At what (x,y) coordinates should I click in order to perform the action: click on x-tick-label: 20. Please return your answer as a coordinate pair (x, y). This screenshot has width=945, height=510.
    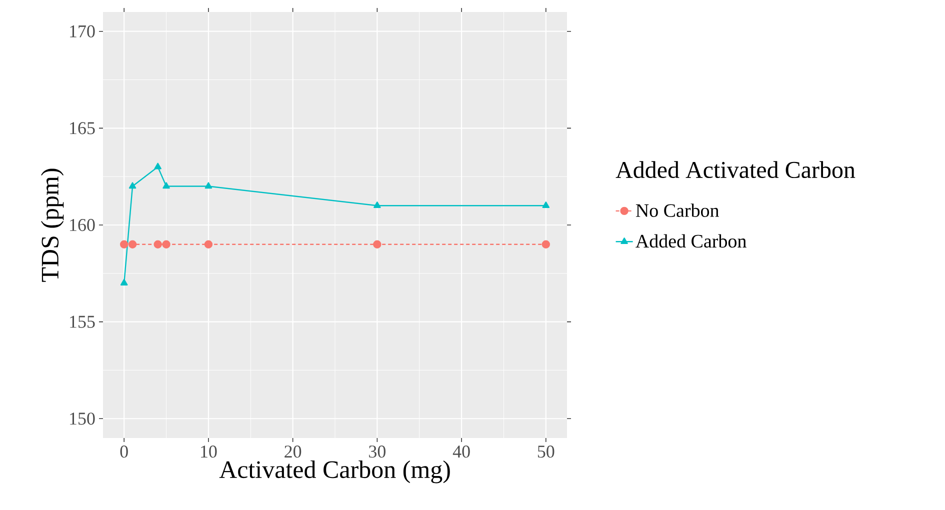
    Looking at the image, I should click on (293, 452).